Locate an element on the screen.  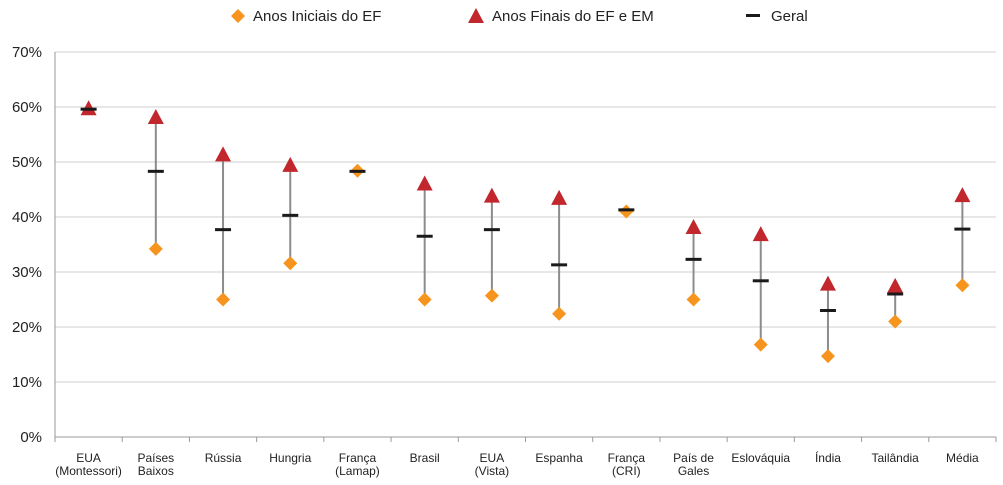
y-axis-ticks: 0% 10% 20% 30% 40% 50% 60% 70% is located at coordinates (27, 245).